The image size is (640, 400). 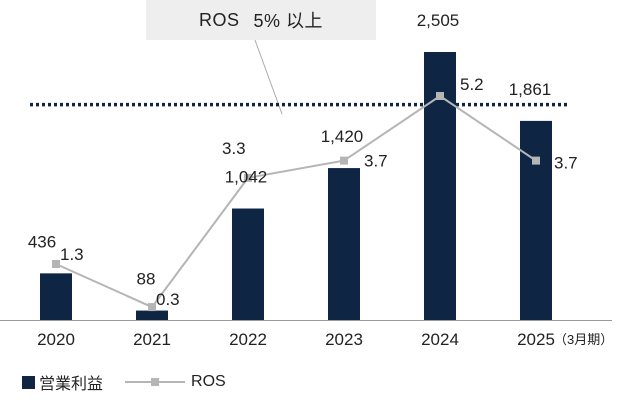 I want to click on tick-suffix-2025: （3月期）, so click(x=583, y=339).